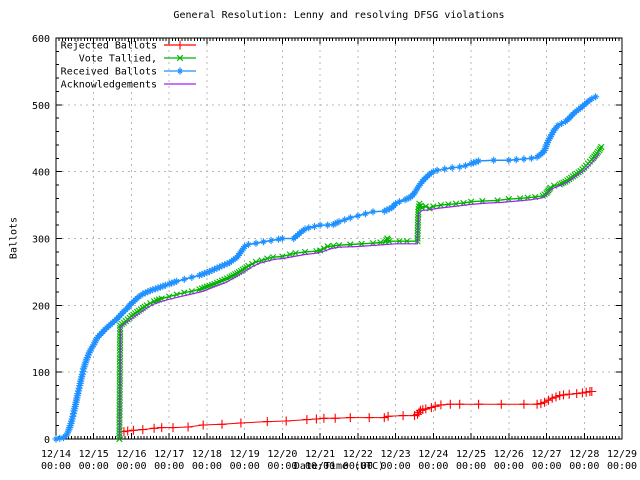 This screenshot has height=480, width=640. I want to click on series-rejected-ballots, so click(358, 412).